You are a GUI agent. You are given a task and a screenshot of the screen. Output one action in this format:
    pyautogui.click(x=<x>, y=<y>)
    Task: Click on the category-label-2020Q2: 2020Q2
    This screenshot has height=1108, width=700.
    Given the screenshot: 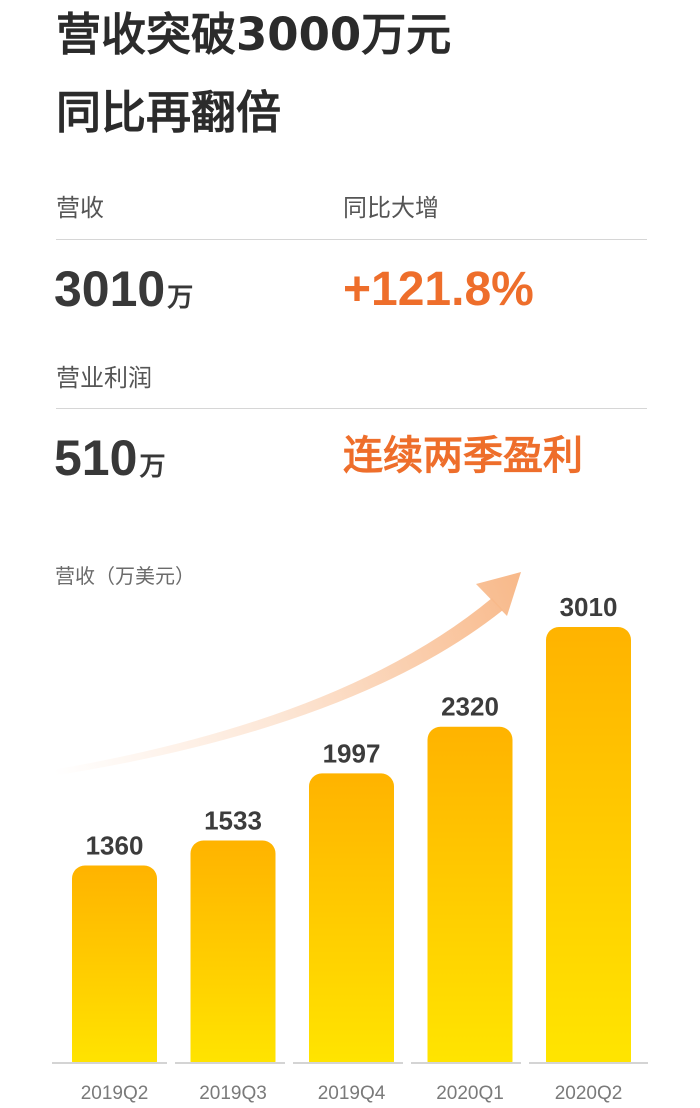 What is the action you would take?
    pyautogui.click(x=589, y=1093)
    